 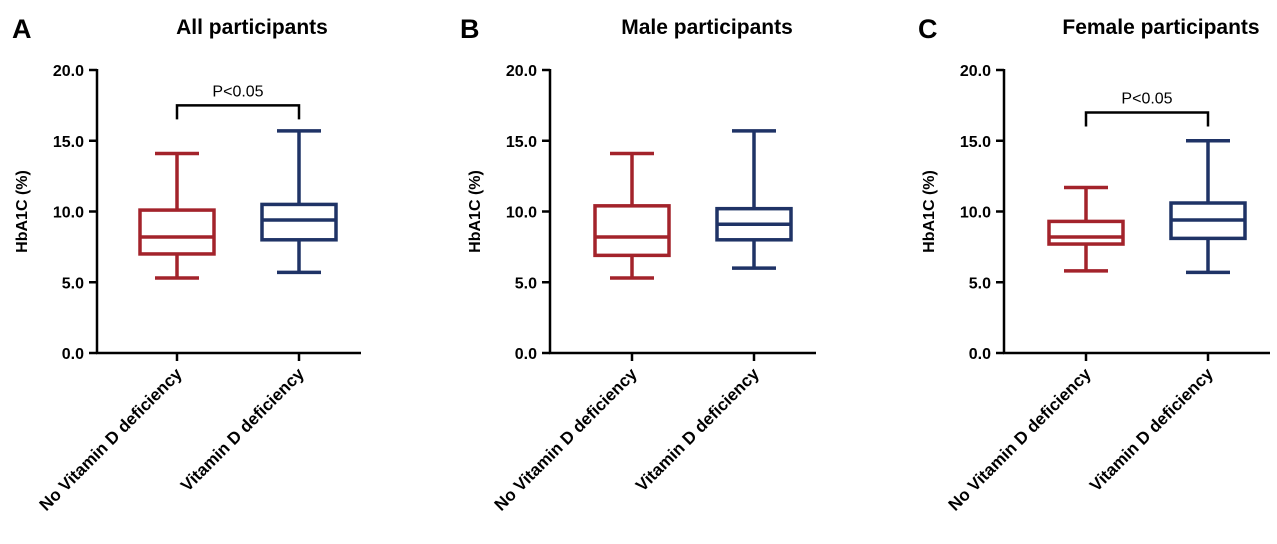 I want to click on panel-letter: C, so click(x=928, y=29).